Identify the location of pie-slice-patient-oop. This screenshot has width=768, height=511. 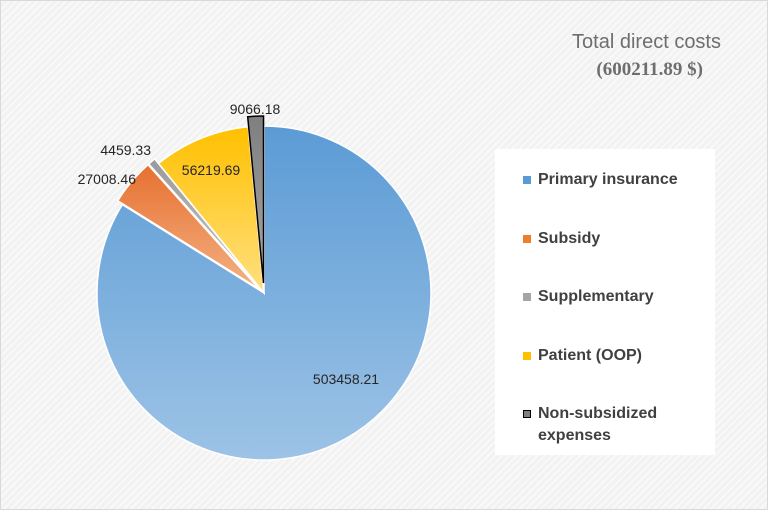
(211, 210).